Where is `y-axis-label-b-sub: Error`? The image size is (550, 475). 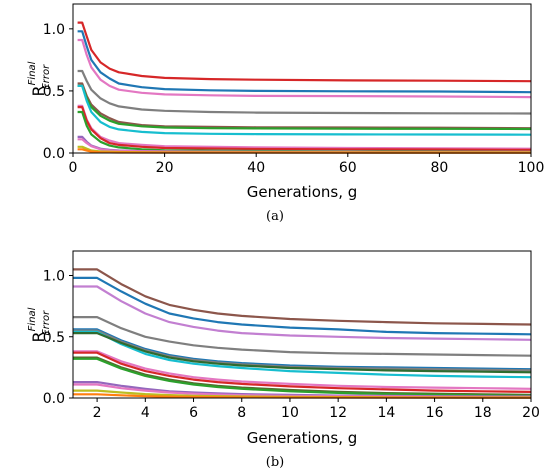
y-axis-label-b-sub: Error is located at coordinates (46, 323).